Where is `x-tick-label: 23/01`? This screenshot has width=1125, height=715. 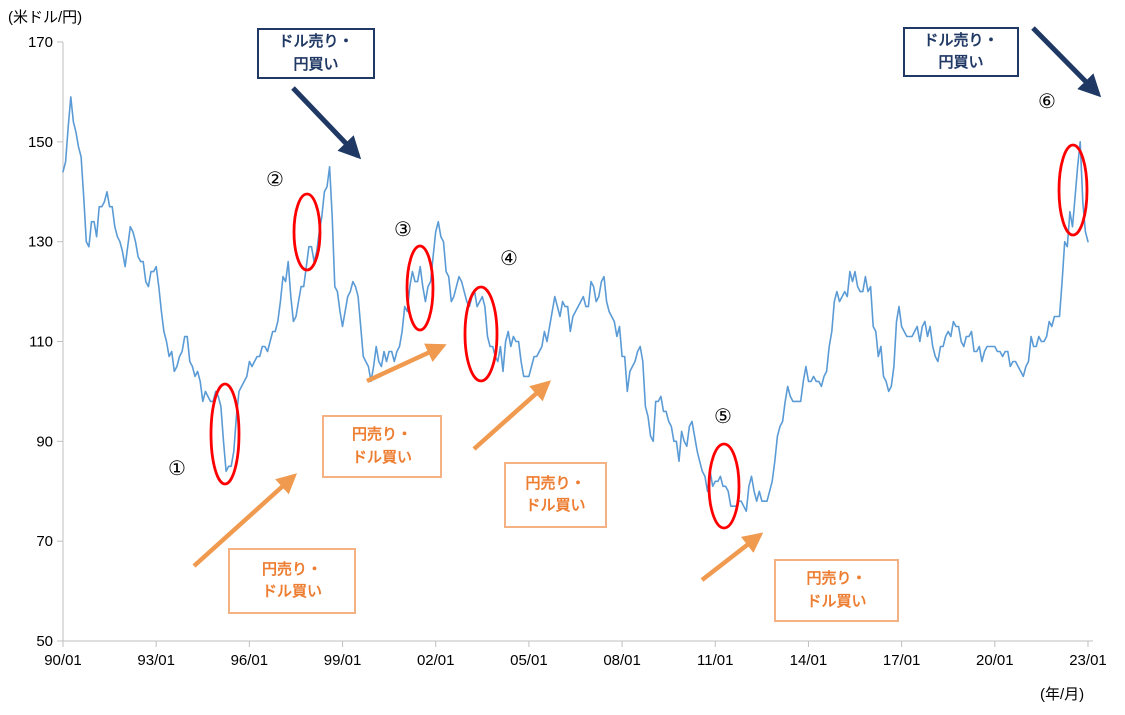
x-tick-label: 23/01 is located at coordinates (1088, 660).